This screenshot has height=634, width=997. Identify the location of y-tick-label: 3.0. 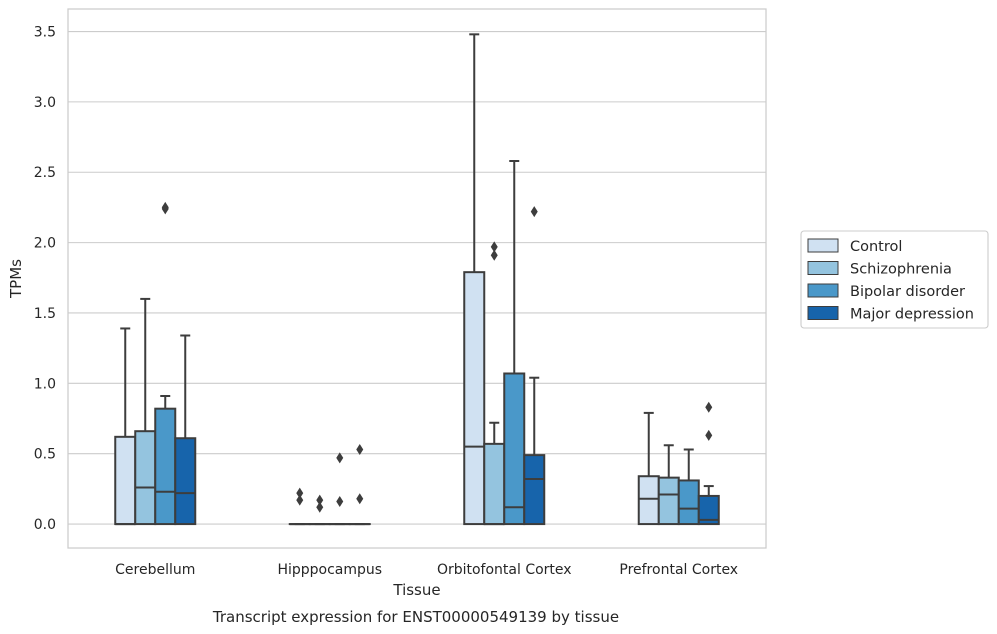
(45, 103).